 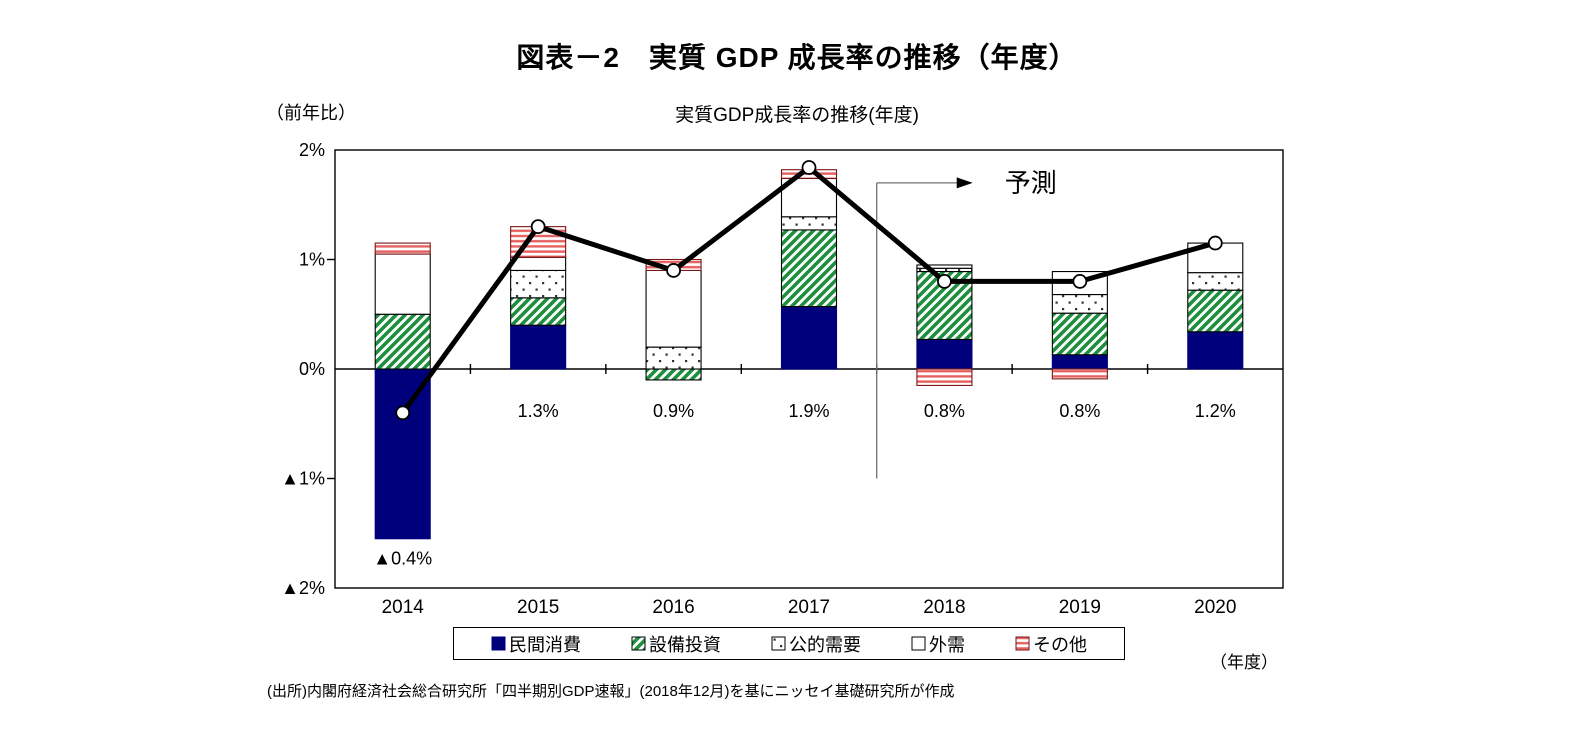 I want to click on bar-segment-公的需要-2020, so click(x=1215, y=281).